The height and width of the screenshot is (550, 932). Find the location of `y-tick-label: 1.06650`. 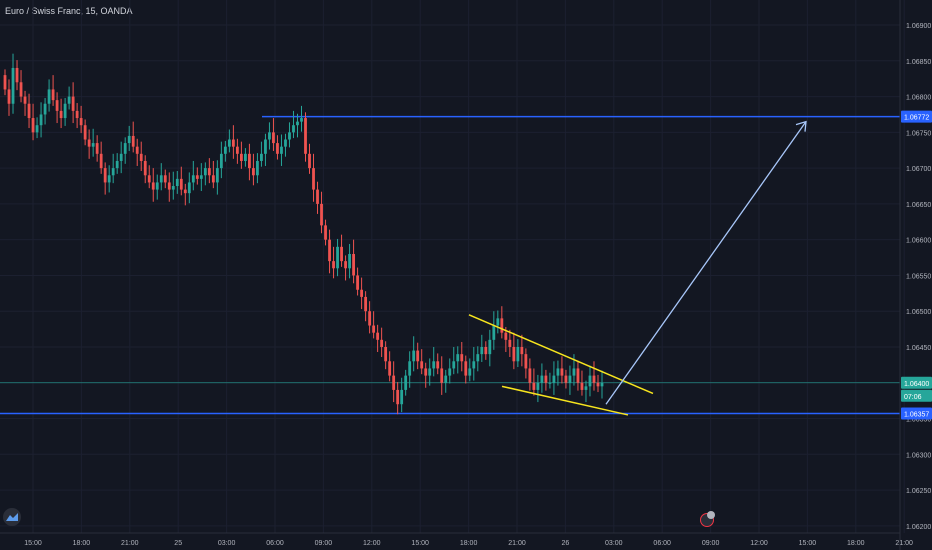

y-tick-label: 1.06650 is located at coordinates (918, 205).